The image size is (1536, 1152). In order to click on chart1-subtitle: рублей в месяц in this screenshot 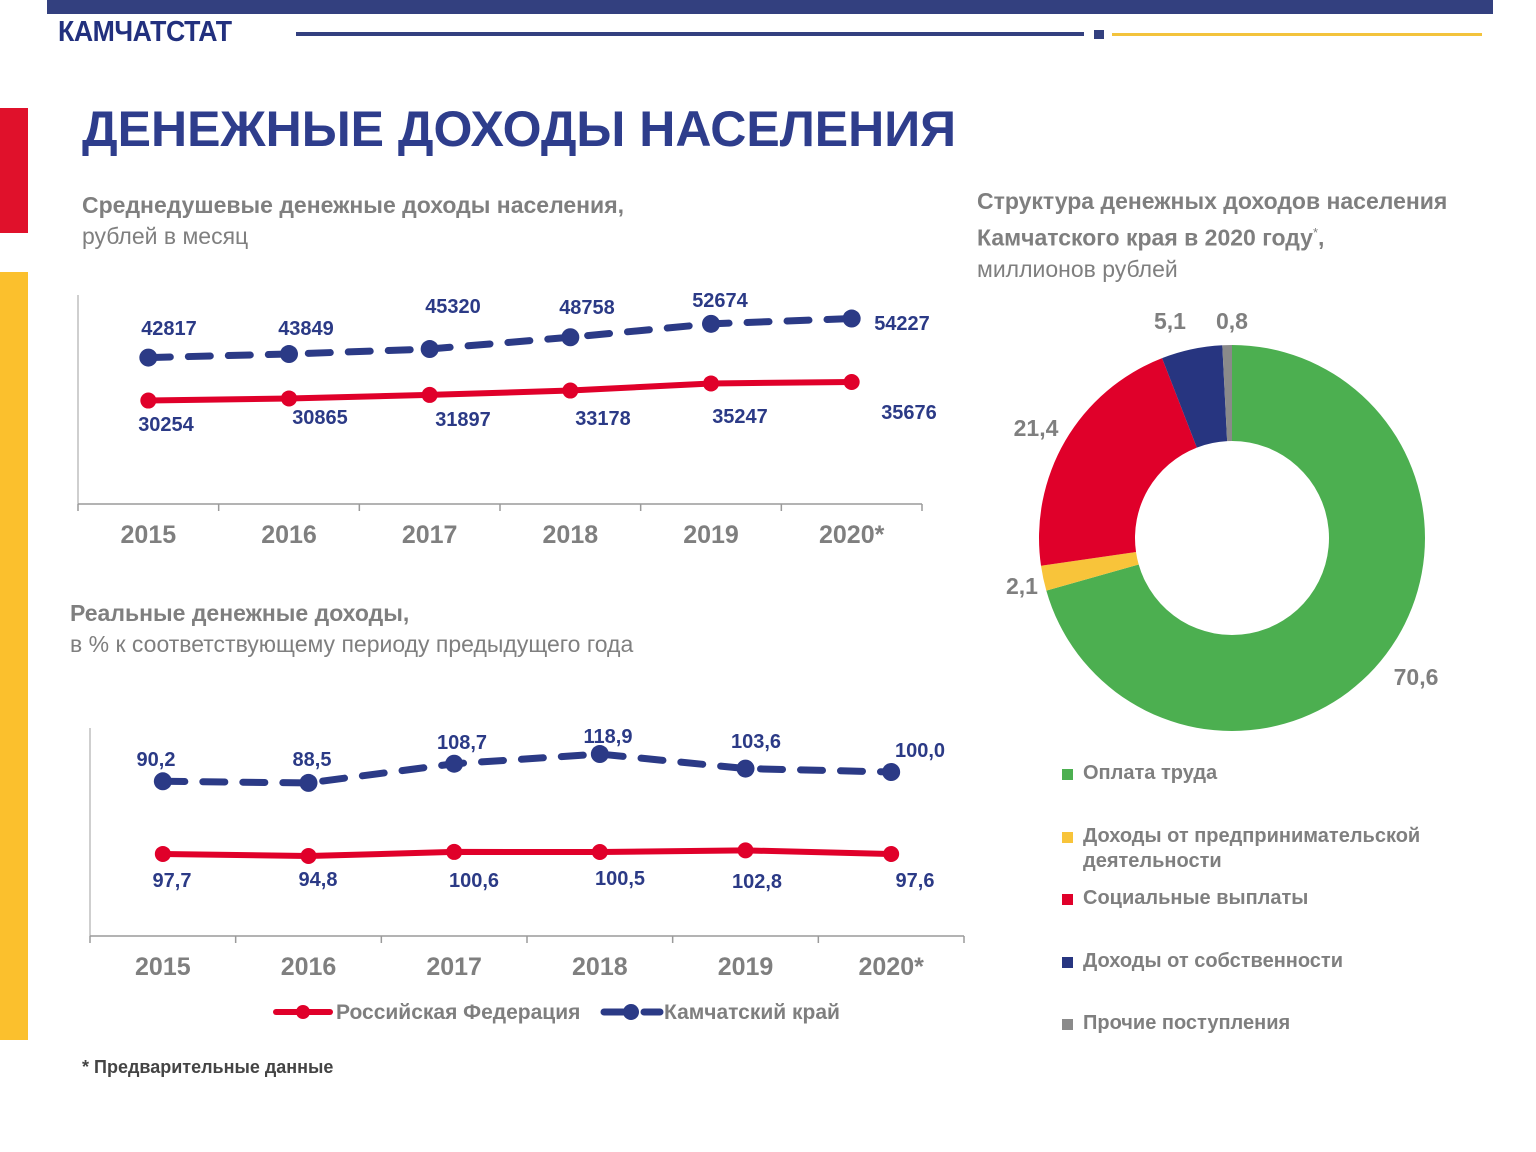, I will do `click(165, 236)`.